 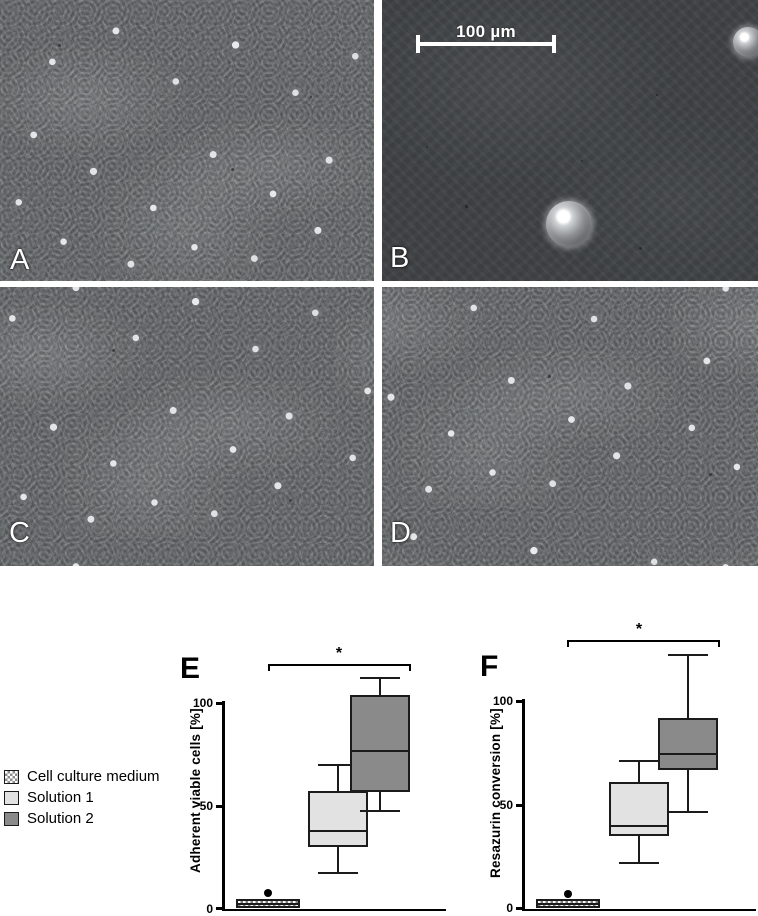 What do you see at coordinates (639, 629) in the screenshot?
I see `significance-star-f: *` at bounding box center [639, 629].